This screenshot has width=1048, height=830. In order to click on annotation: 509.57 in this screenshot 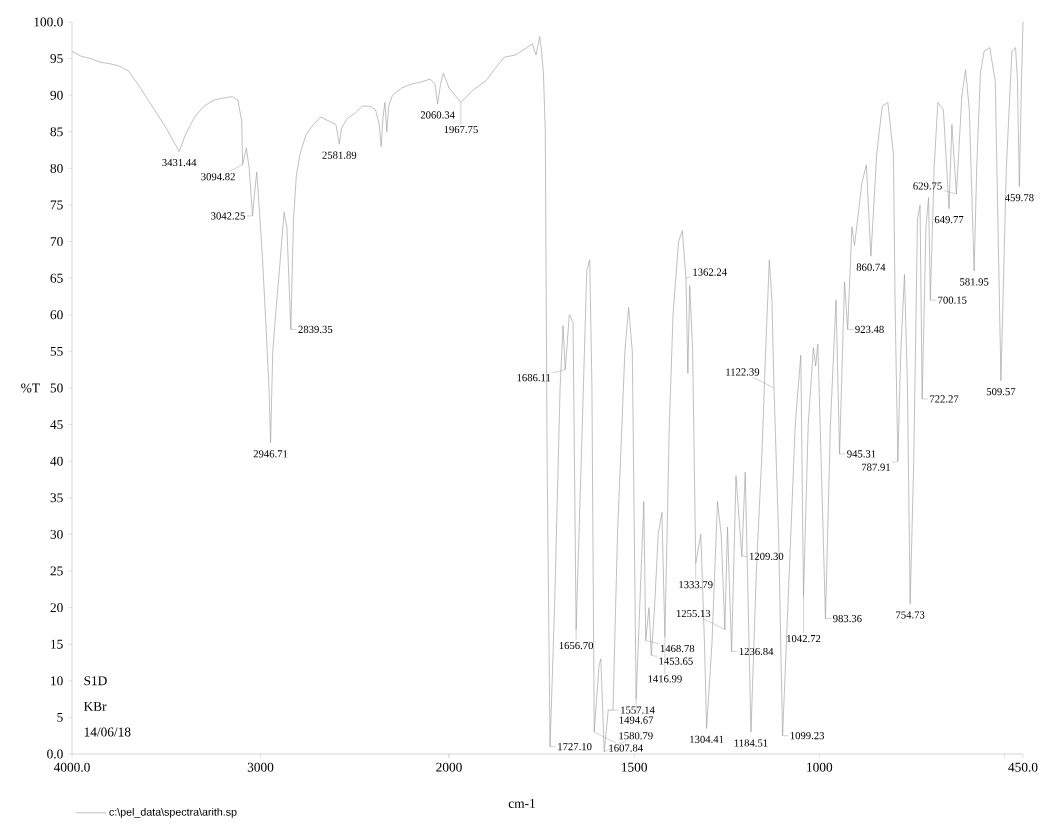, I will do `click(1001, 392)`.